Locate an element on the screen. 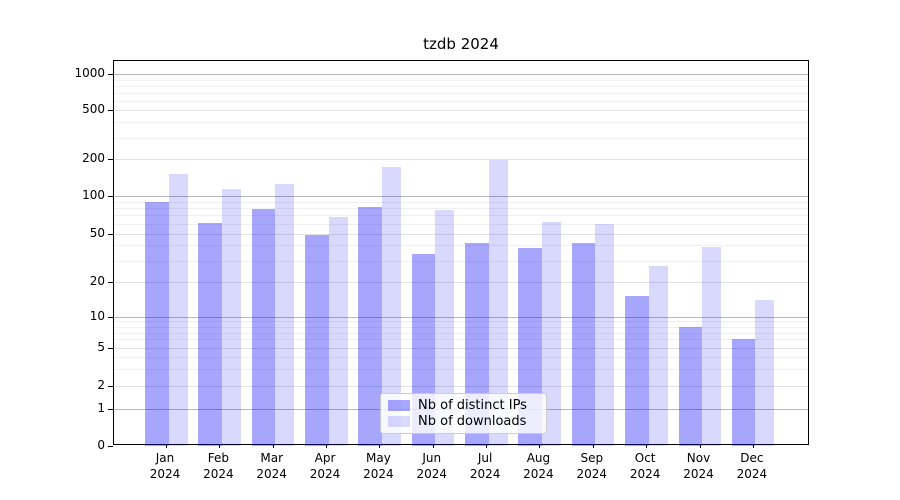 The image size is (900, 500). legend-entry-distinct-ips: Nb of distinct IPs is located at coordinates (463, 406).